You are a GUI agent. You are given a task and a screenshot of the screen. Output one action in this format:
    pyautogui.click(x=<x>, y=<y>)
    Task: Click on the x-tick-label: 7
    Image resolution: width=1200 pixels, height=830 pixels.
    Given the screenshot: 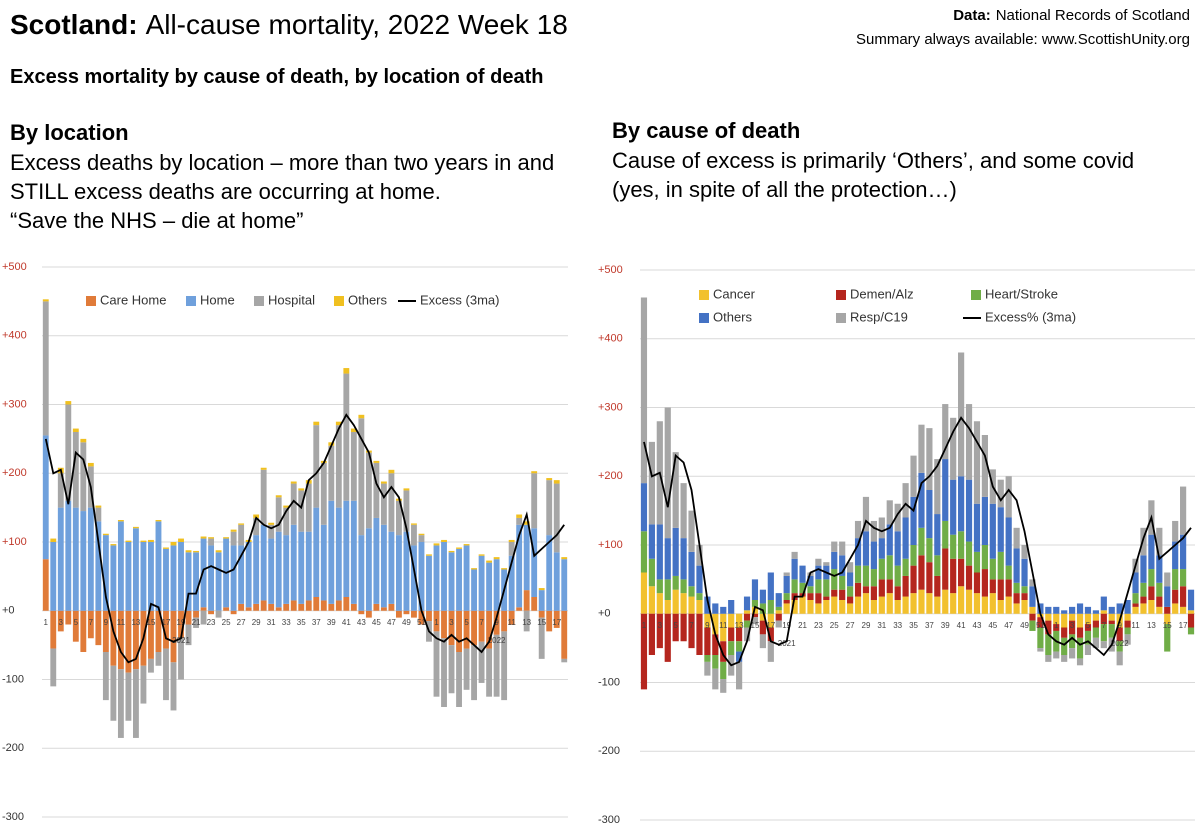 What is the action you would take?
    pyautogui.click(x=691, y=625)
    